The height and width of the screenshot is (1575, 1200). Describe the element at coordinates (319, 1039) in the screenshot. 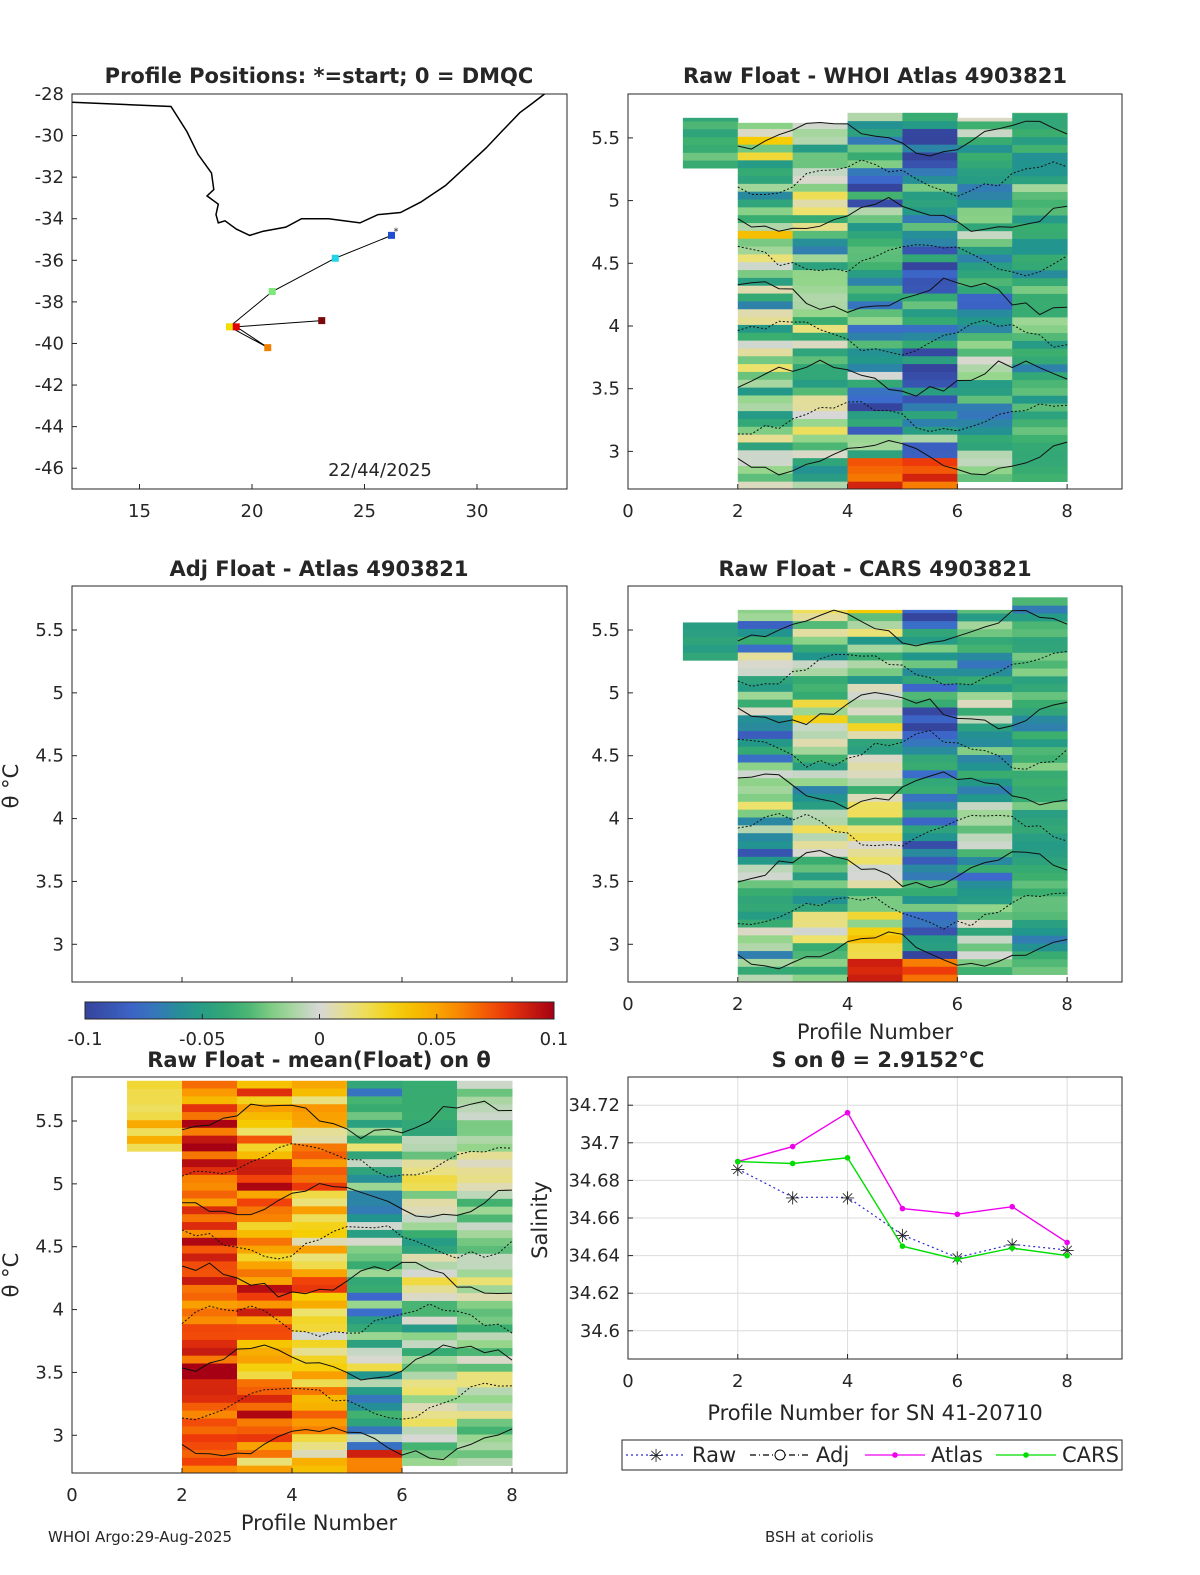

I see `colorbar-tick-label: 0` at that location.